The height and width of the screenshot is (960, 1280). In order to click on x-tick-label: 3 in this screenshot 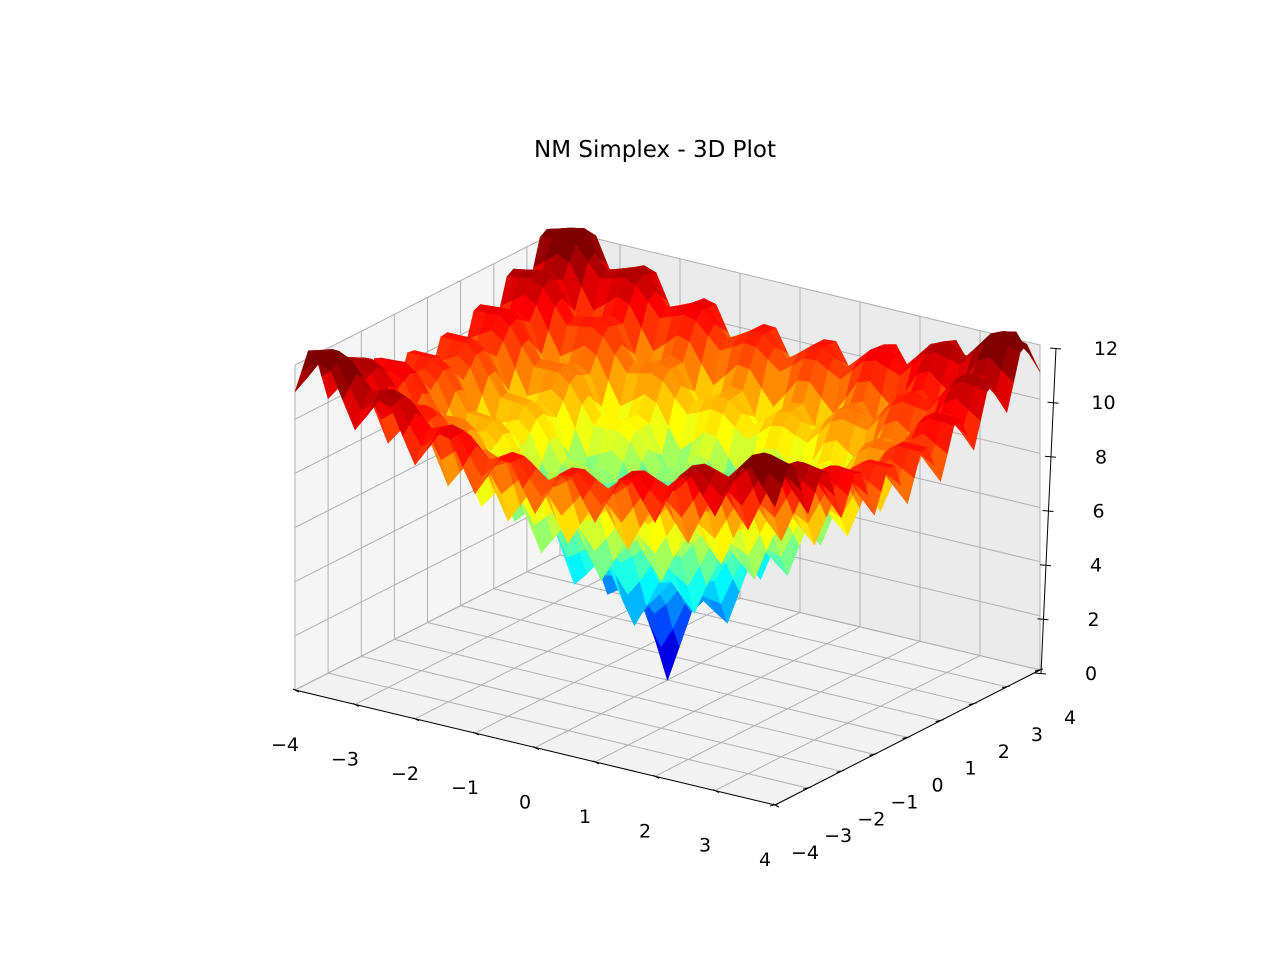, I will do `click(705, 846)`.